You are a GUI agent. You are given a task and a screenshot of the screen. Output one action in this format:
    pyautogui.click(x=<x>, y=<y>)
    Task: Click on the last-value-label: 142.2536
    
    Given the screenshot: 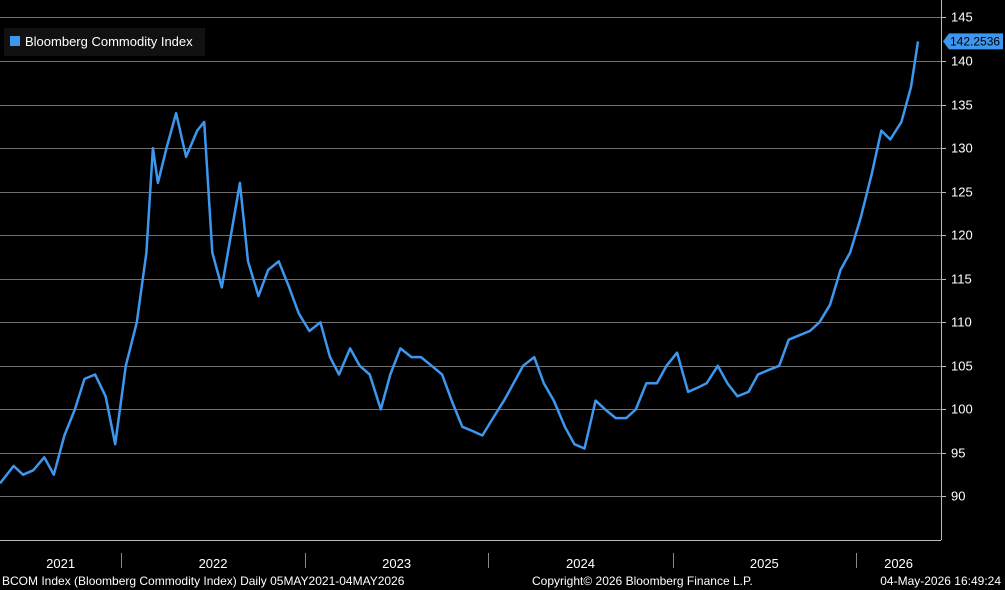 What is the action you would take?
    pyautogui.click(x=975, y=41)
    